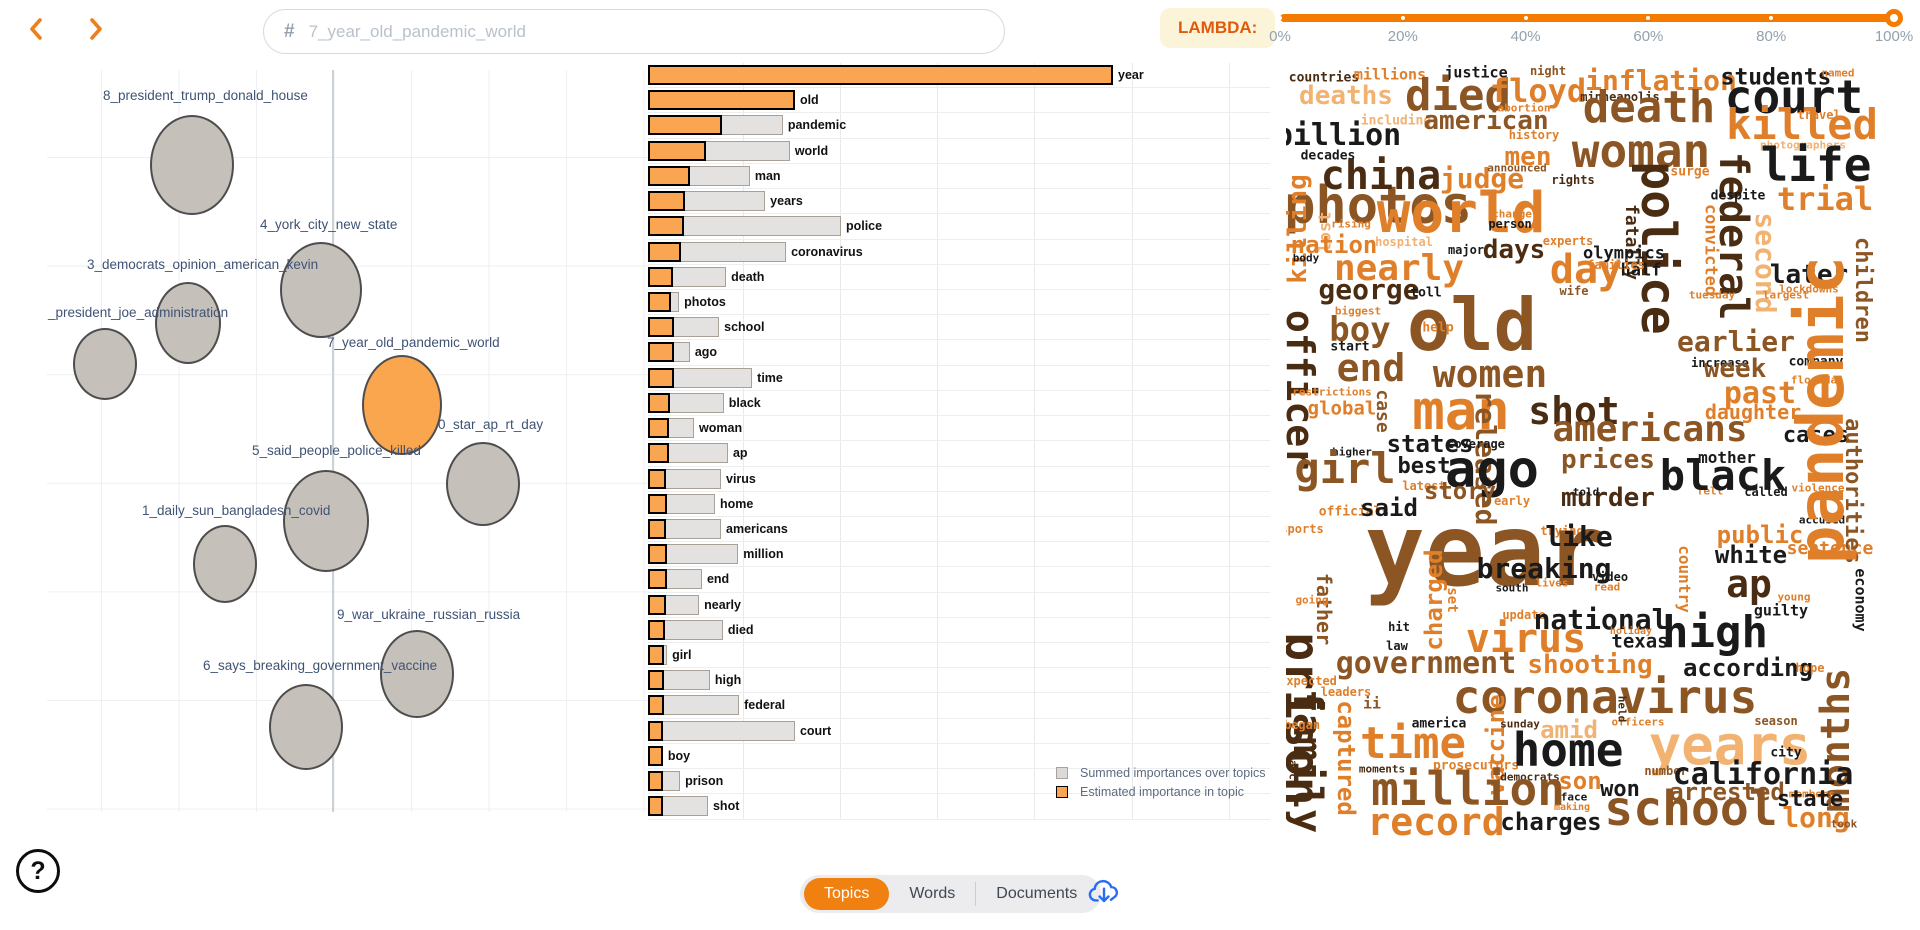 The image size is (1920, 930). What do you see at coordinates (1517, 168) in the screenshot?
I see `wordcloud-word: announced` at bounding box center [1517, 168].